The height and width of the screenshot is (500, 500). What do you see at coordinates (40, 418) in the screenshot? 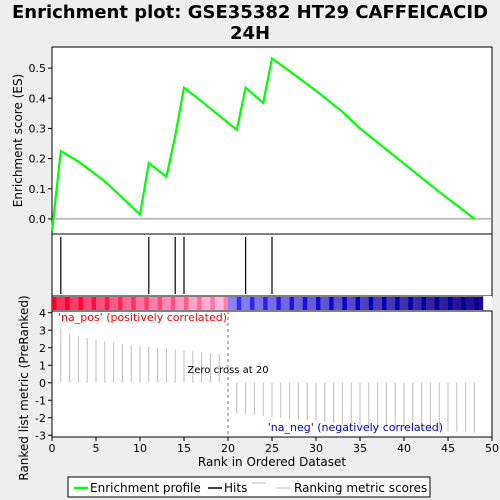
I see `ranked-y-tick-label: -2` at bounding box center [40, 418].